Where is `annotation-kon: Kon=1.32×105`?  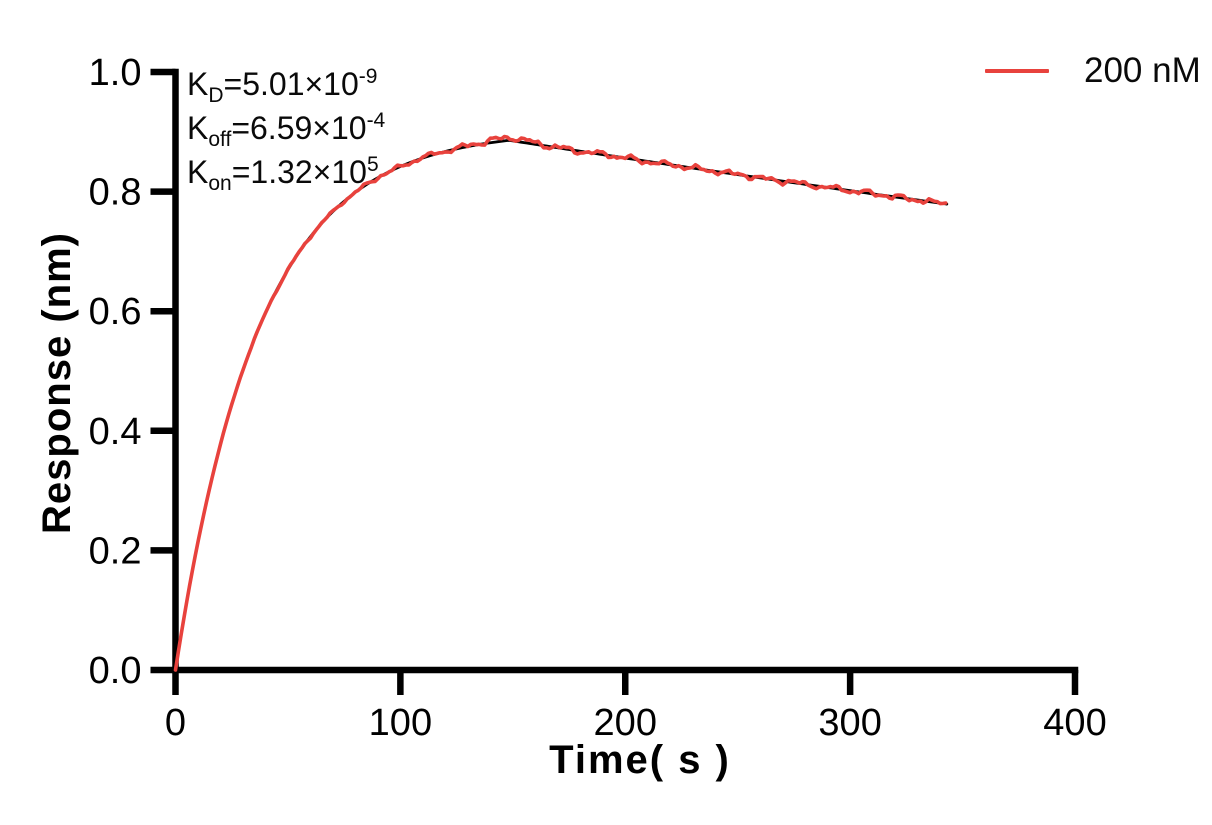
annotation-kon: Kon=1.32×105 is located at coordinates (283, 174).